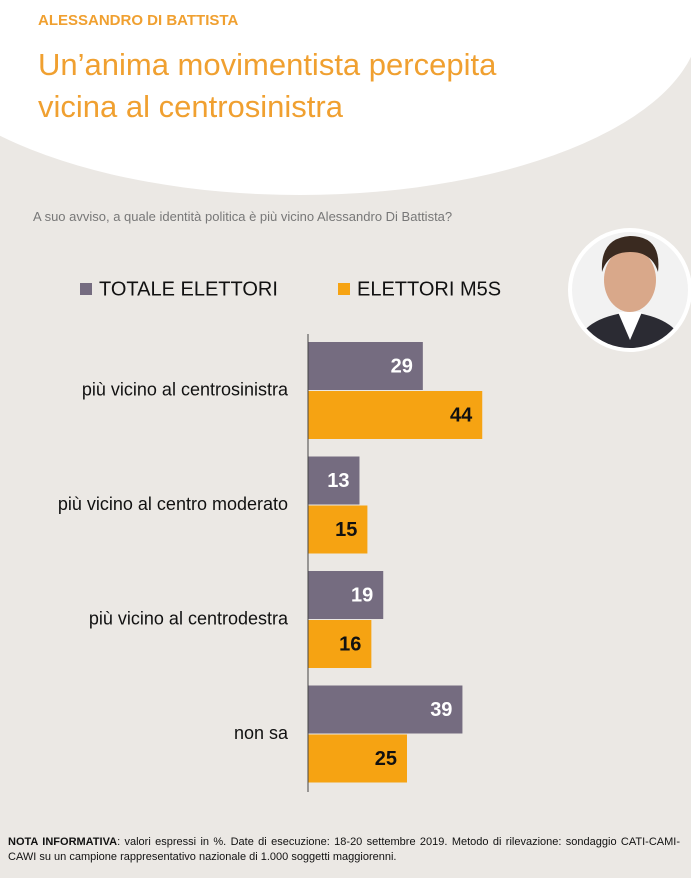  What do you see at coordinates (189, 618) in the screenshot?
I see `category-label: più vicino al centrodestra` at bounding box center [189, 618].